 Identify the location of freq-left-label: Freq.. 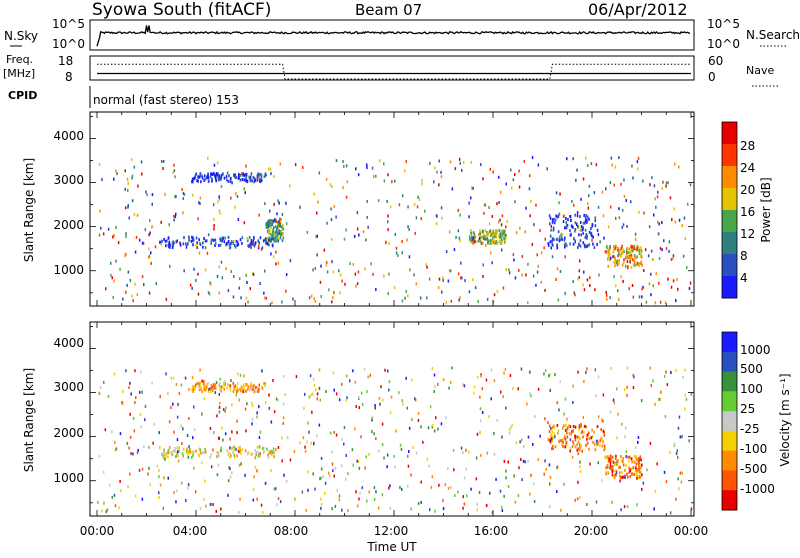
(19, 59).